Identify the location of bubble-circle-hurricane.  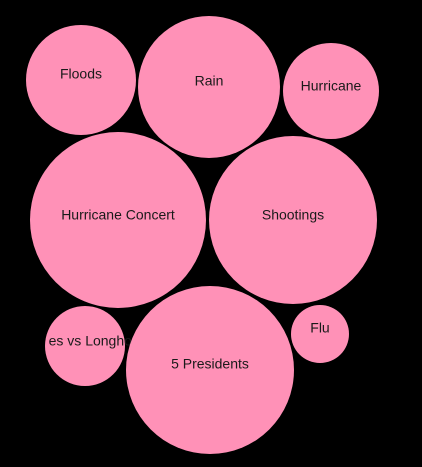
(331, 91).